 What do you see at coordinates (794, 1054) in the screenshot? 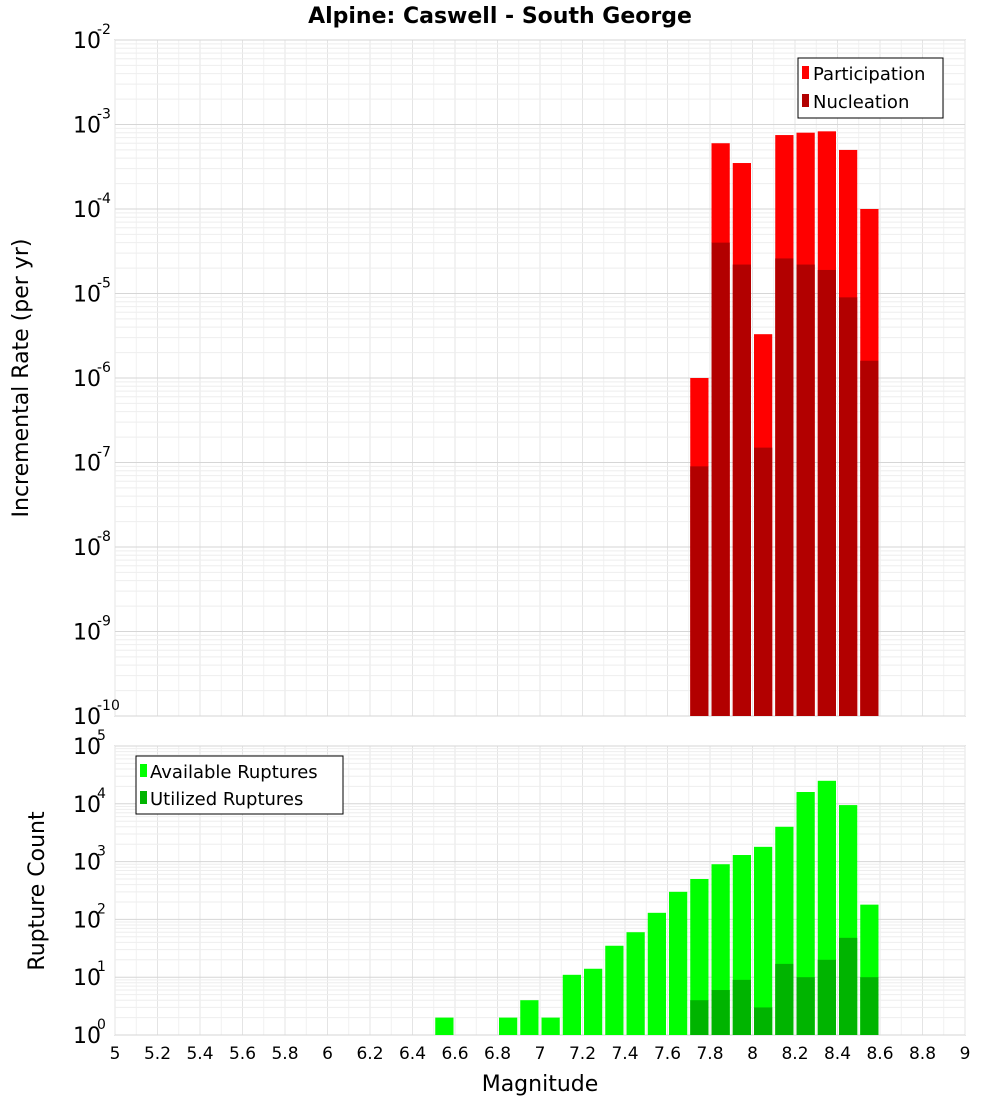
I see `x-tick-label: 8.2` at bounding box center [794, 1054].